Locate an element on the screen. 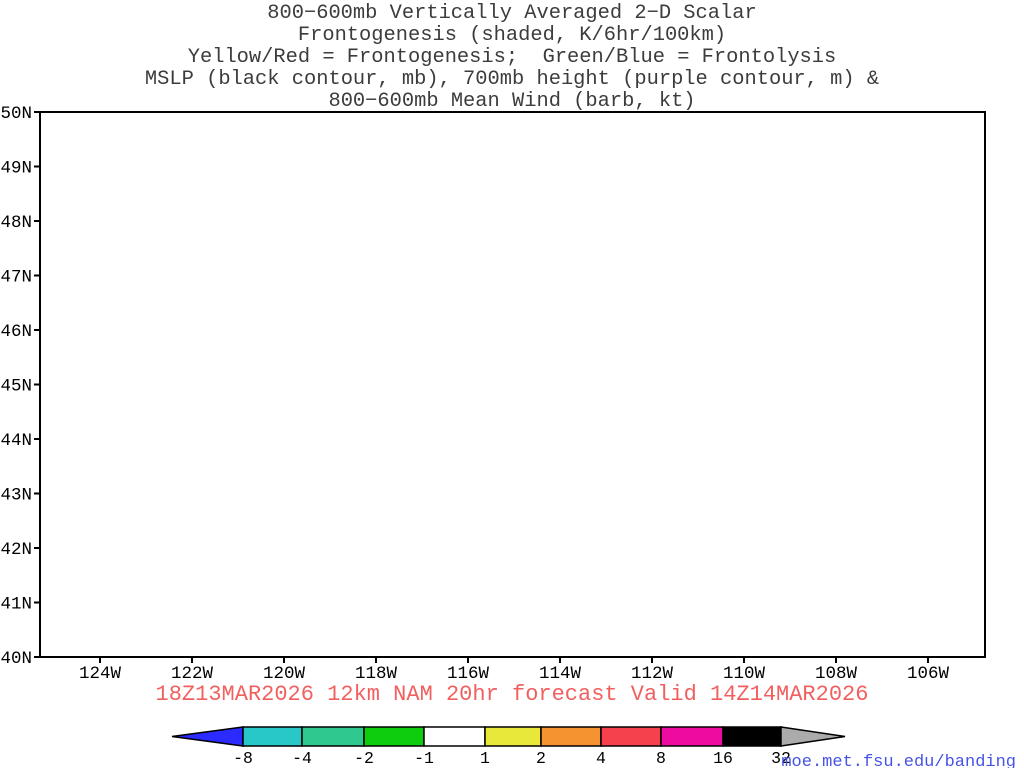 The image size is (1024, 768). svg-text: -4 is located at coordinates (302, 758).